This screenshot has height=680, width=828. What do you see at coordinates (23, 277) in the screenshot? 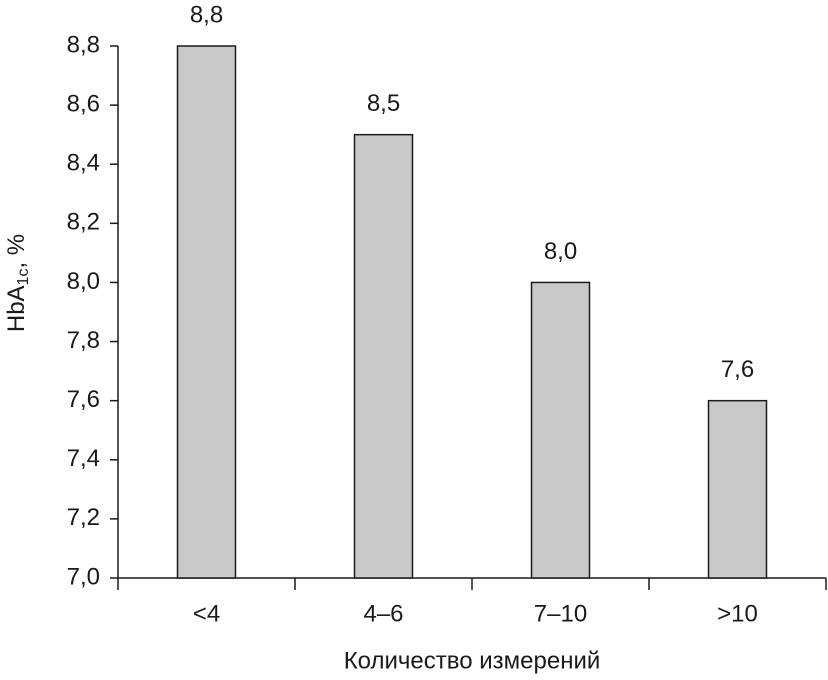
I see `y-label-sub: 1c` at bounding box center [23, 277].